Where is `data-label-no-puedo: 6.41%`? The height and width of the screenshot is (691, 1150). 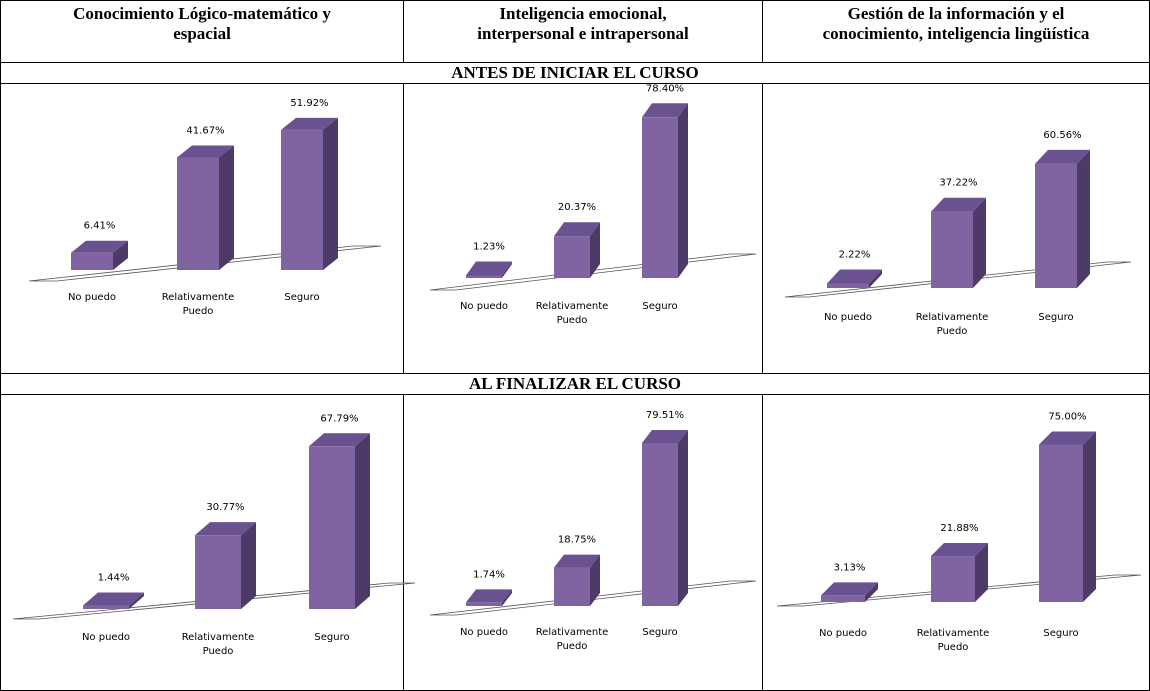 data-label-no-puedo: 6.41% is located at coordinates (100, 226).